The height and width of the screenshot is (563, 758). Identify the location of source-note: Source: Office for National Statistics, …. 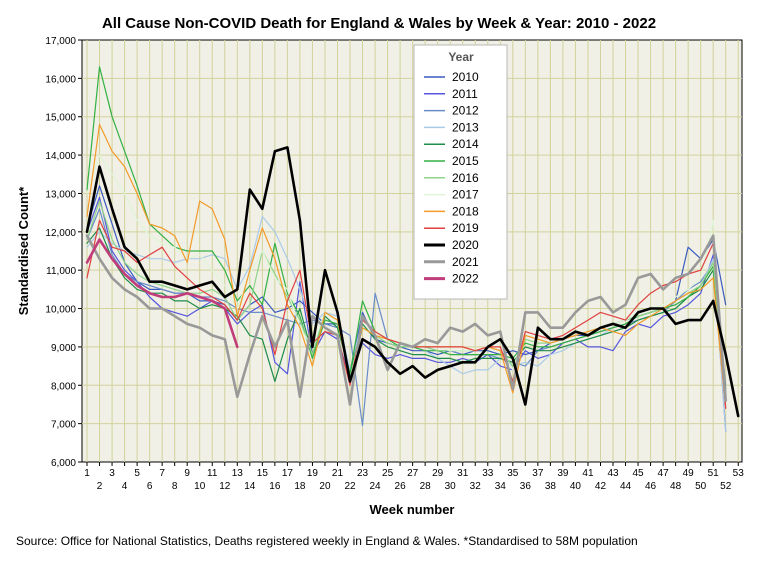
(327, 541).